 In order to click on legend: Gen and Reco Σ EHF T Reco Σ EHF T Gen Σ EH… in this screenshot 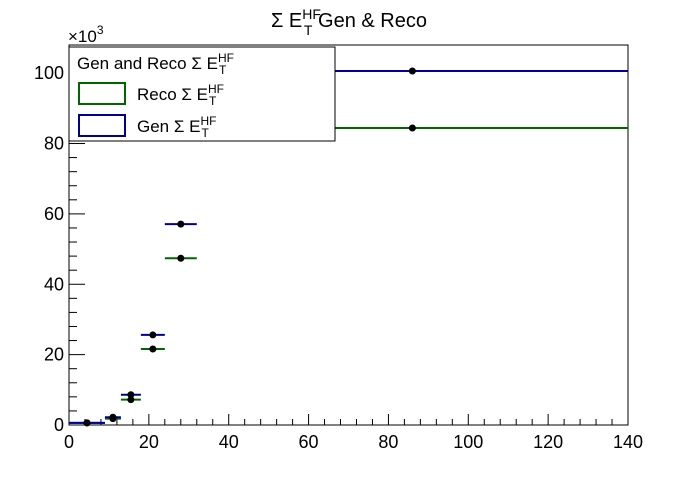, I will do `click(202, 94)`.